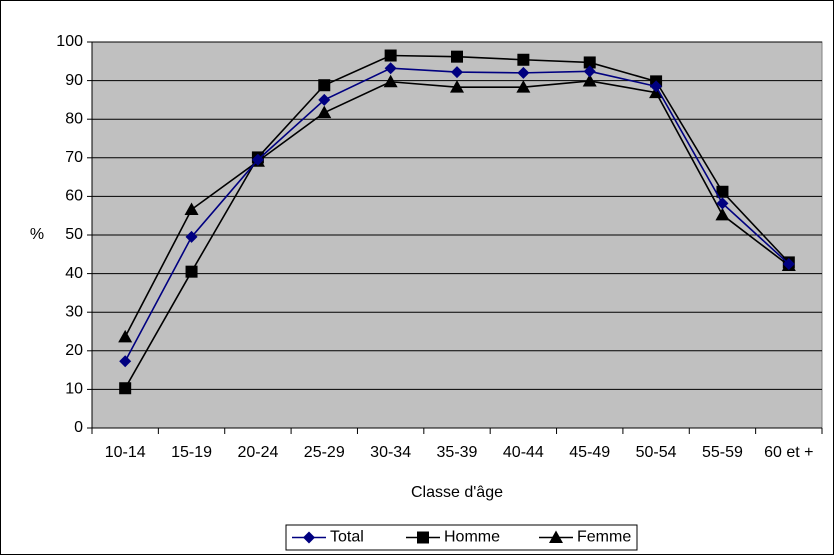  What do you see at coordinates (589, 452) in the screenshot?
I see `x-tick-label: 45-49` at bounding box center [589, 452].